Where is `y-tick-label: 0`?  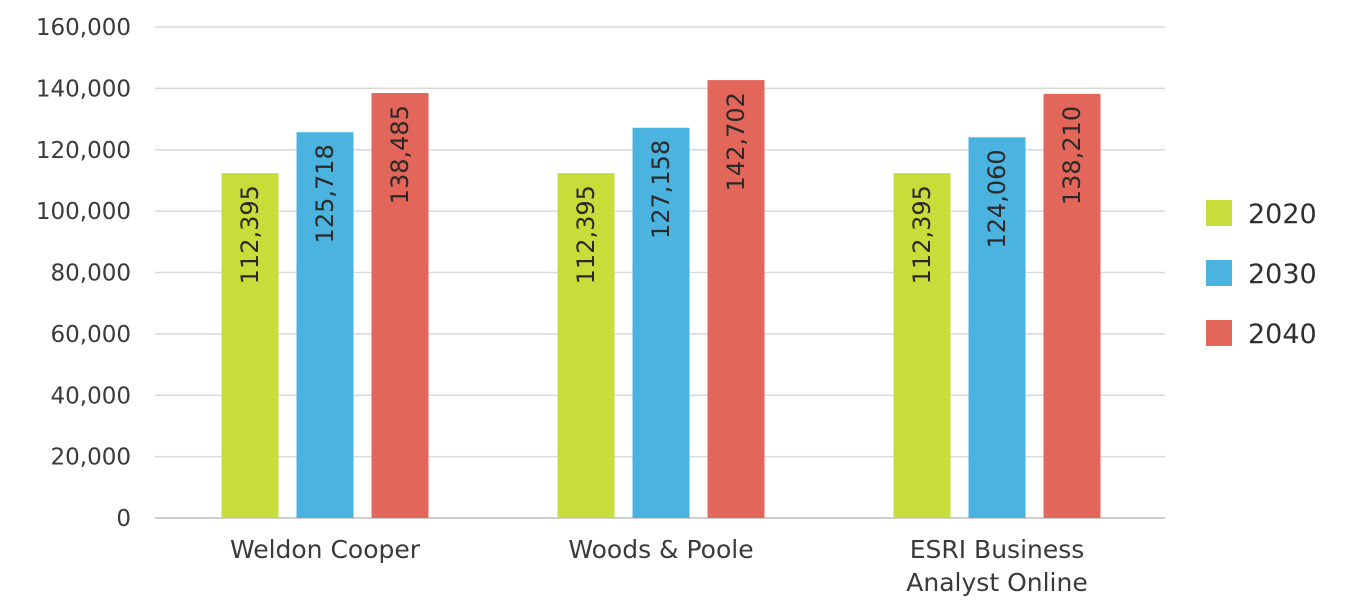 y-tick-label: 0 is located at coordinates (123, 519).